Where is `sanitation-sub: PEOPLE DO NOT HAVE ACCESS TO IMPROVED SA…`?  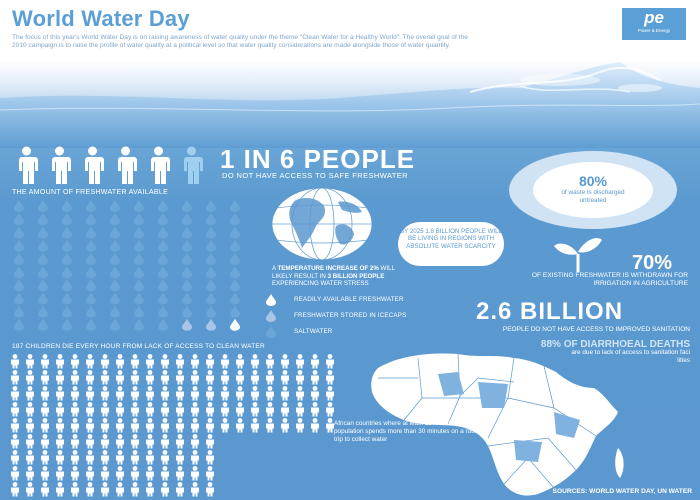 sanitation-sub: PEOPLE DO NOT HAVE ACCESS TO IMPROVED SA… is located at coordinates (596, 329).